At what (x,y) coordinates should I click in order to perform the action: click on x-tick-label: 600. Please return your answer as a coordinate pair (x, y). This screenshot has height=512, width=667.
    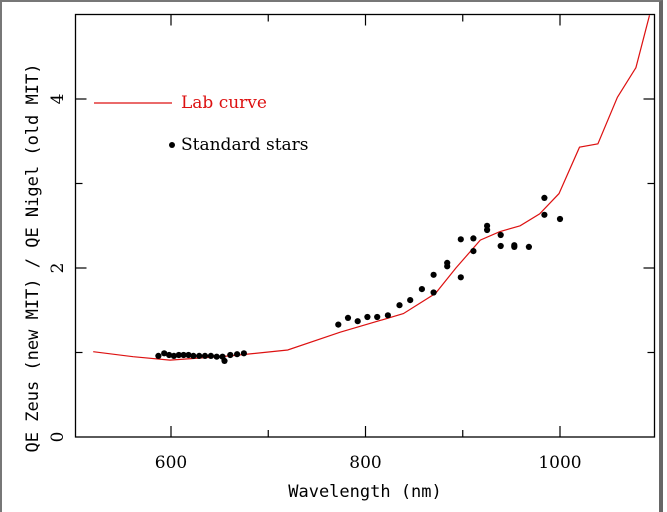
    Looking at the image, I should click on (171, 463).